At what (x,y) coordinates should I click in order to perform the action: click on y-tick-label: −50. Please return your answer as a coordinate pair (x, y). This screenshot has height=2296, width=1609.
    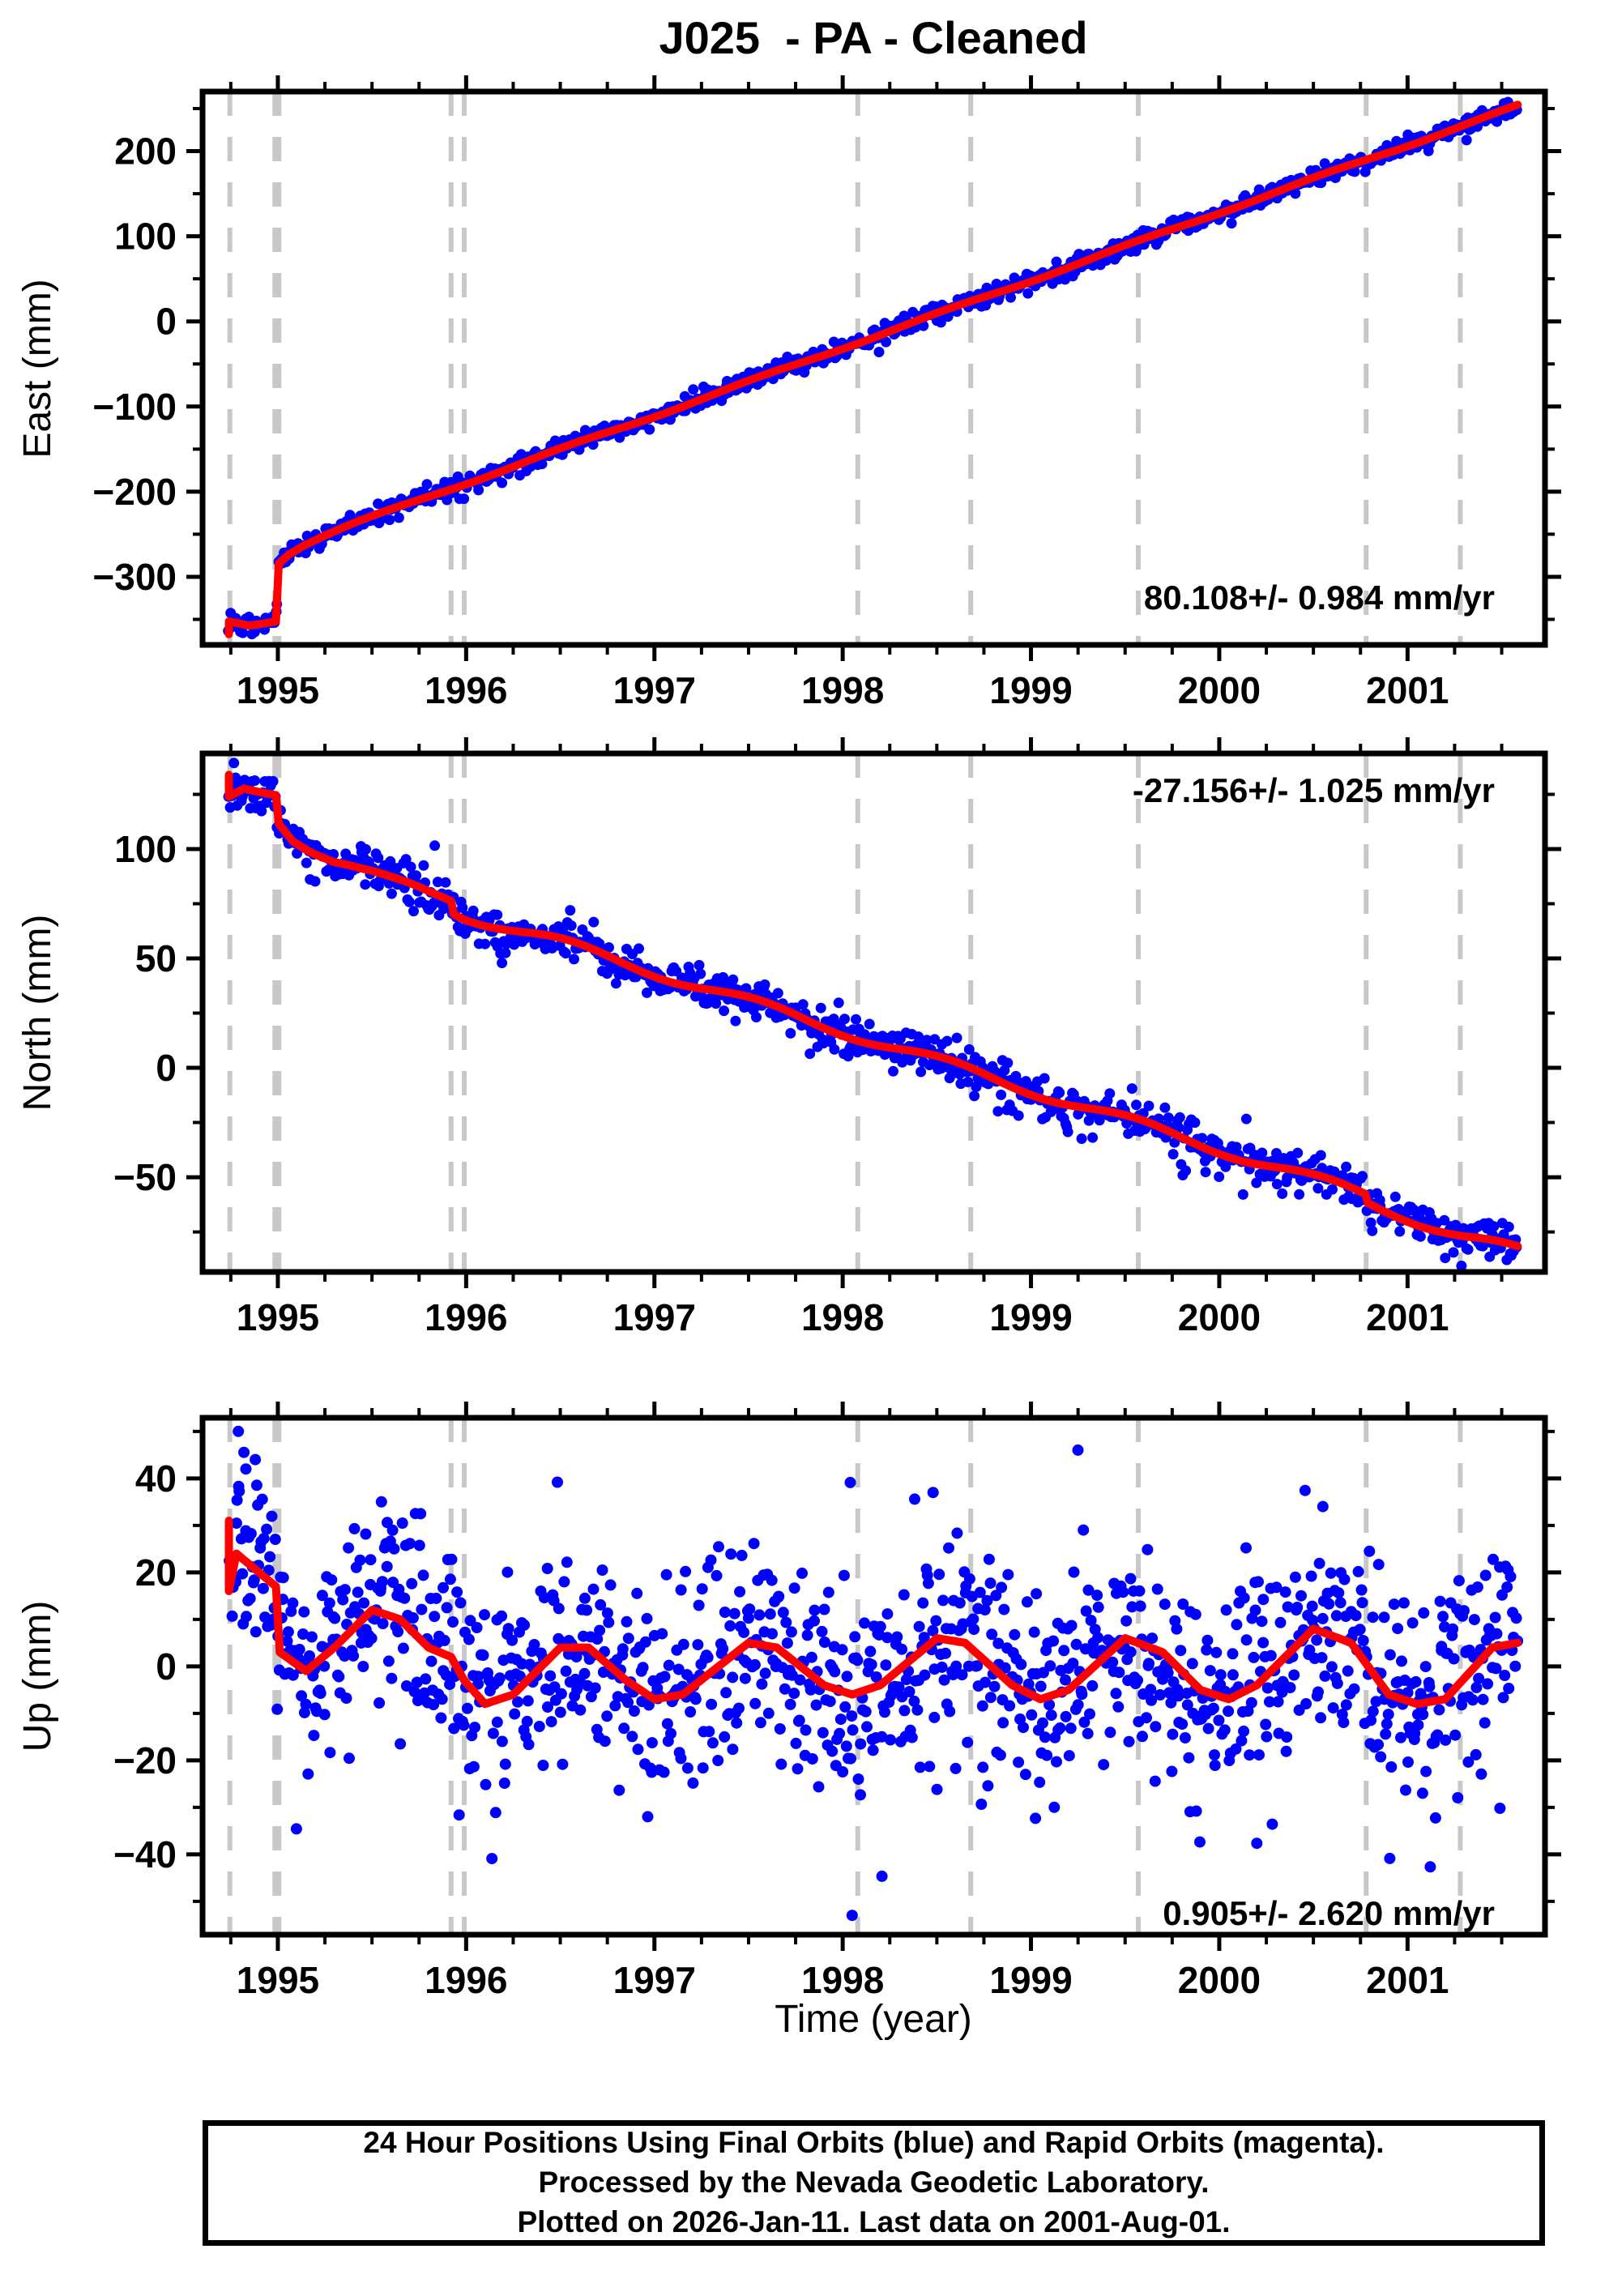
    Looking at the image, I should click on (145, 1177).